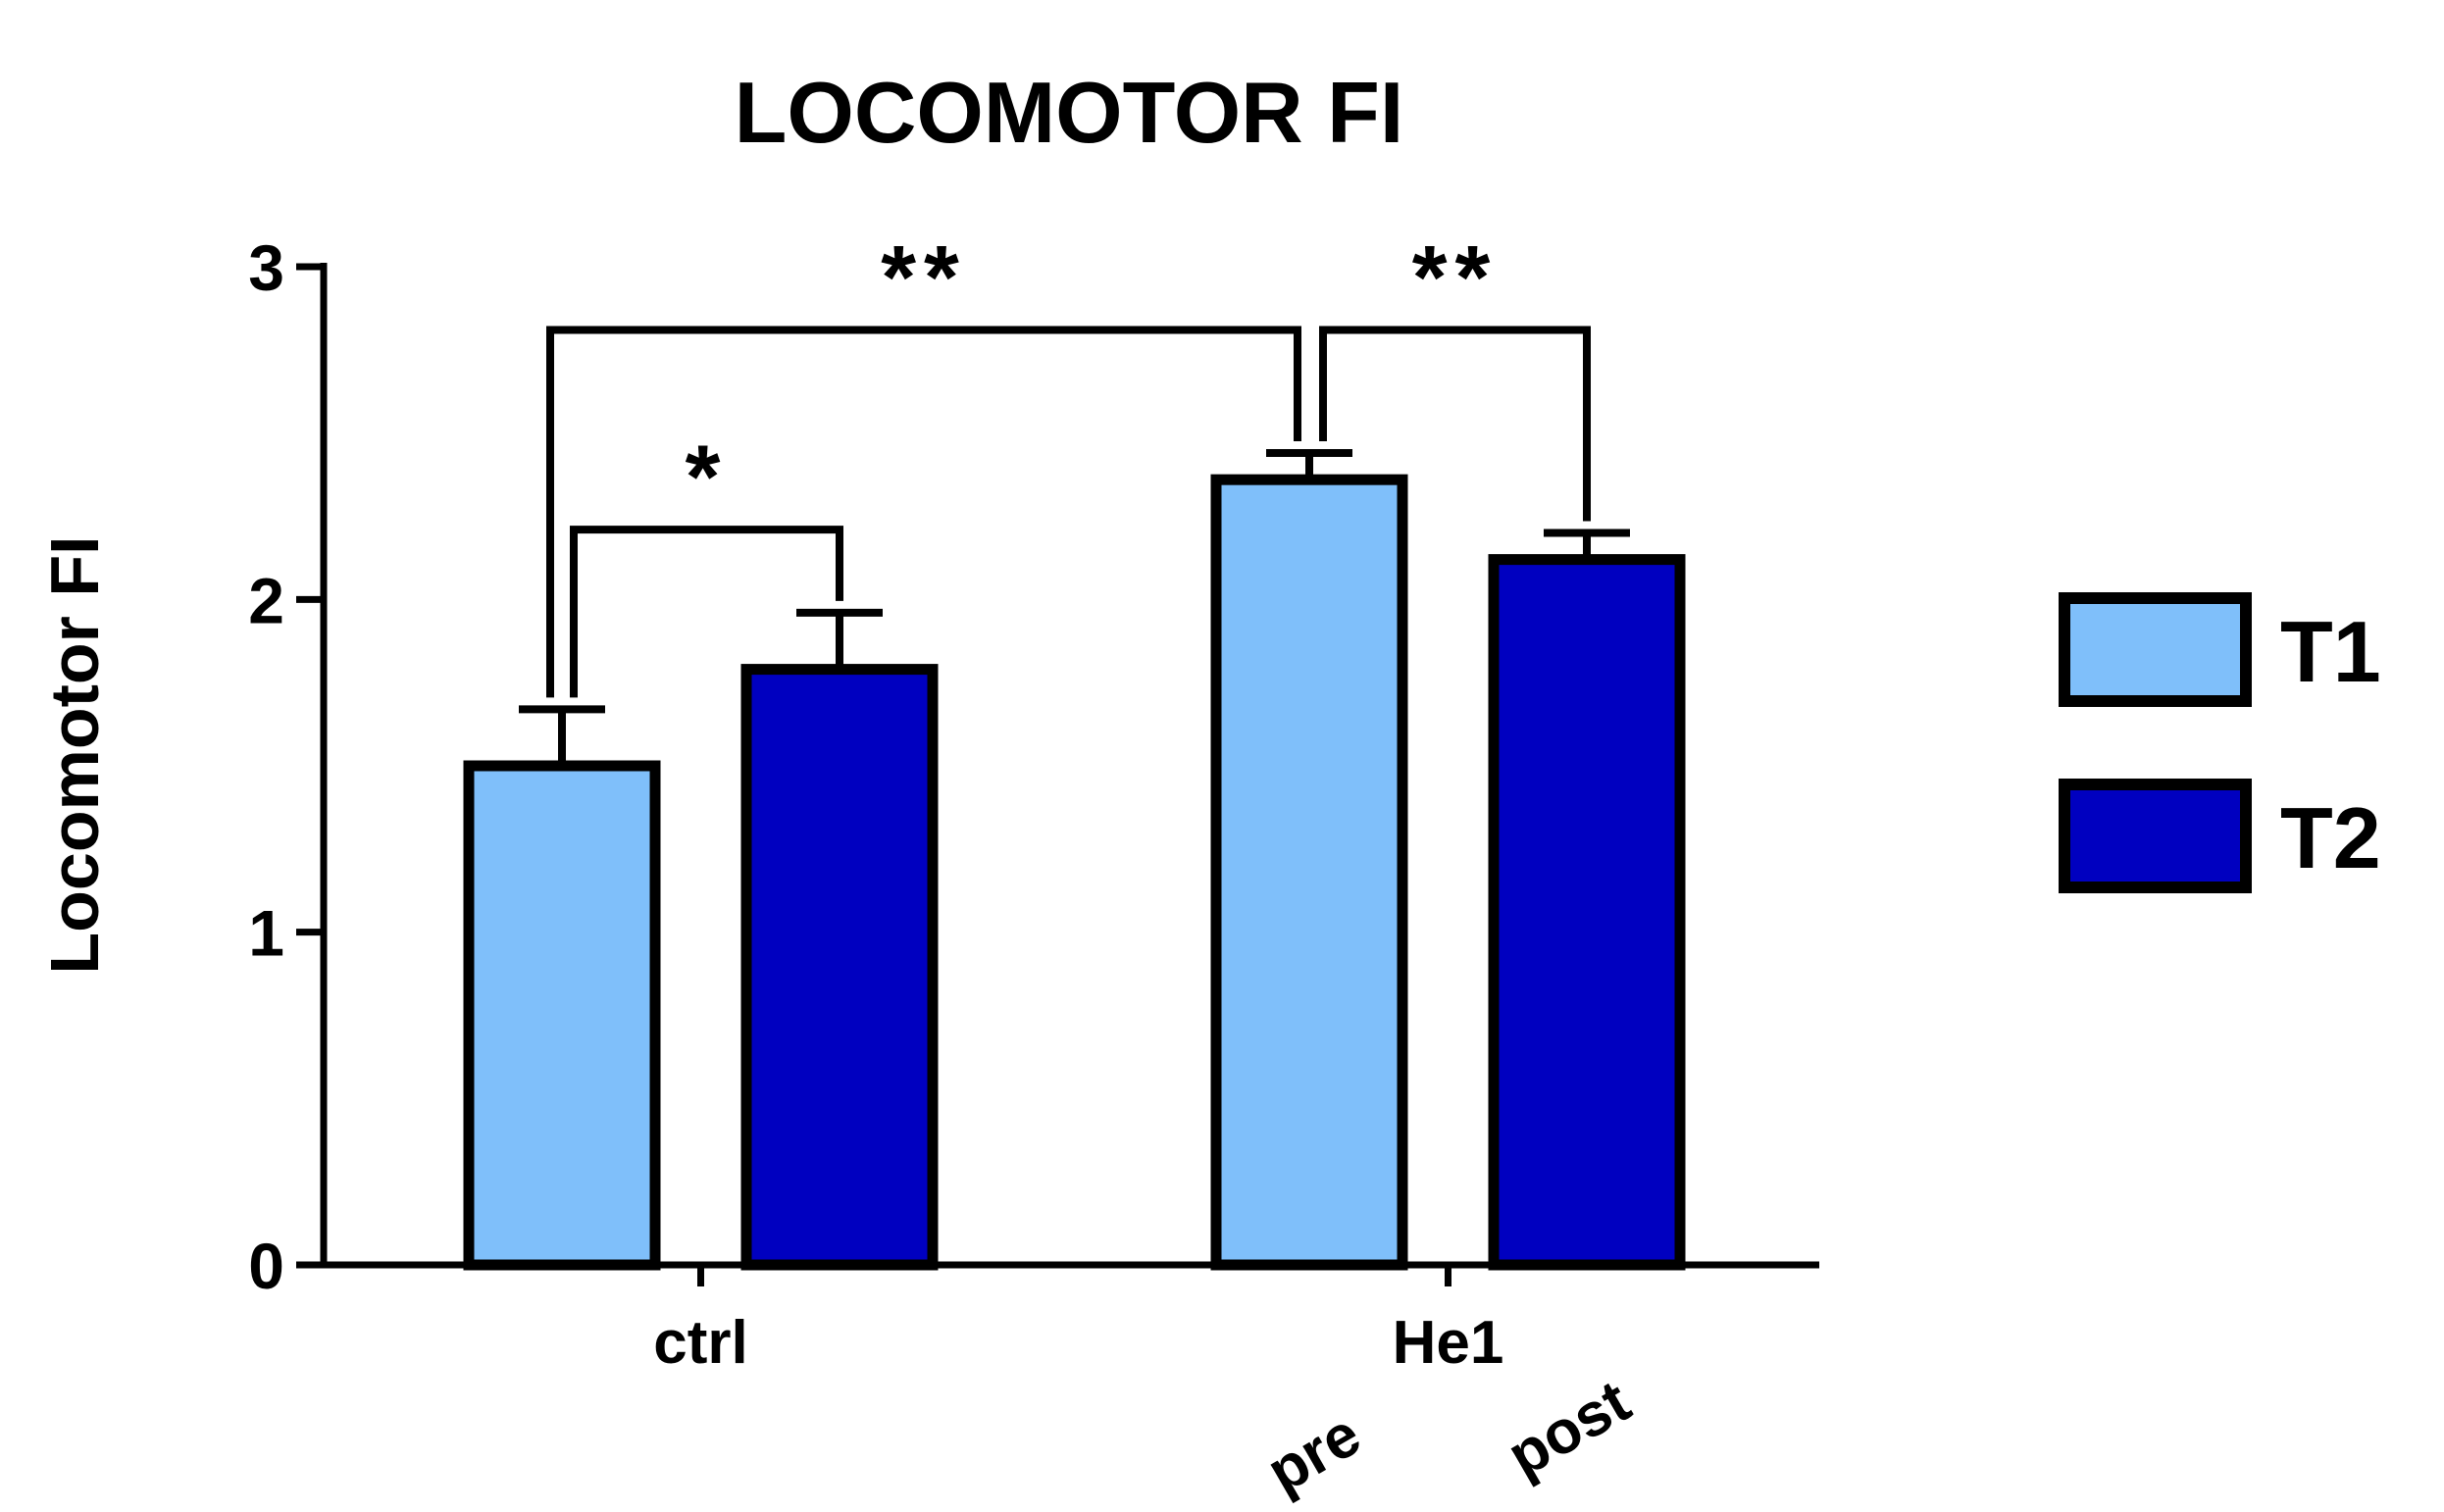  I want to click on x-sublabel-pre: pre, so click(1314, 1453).